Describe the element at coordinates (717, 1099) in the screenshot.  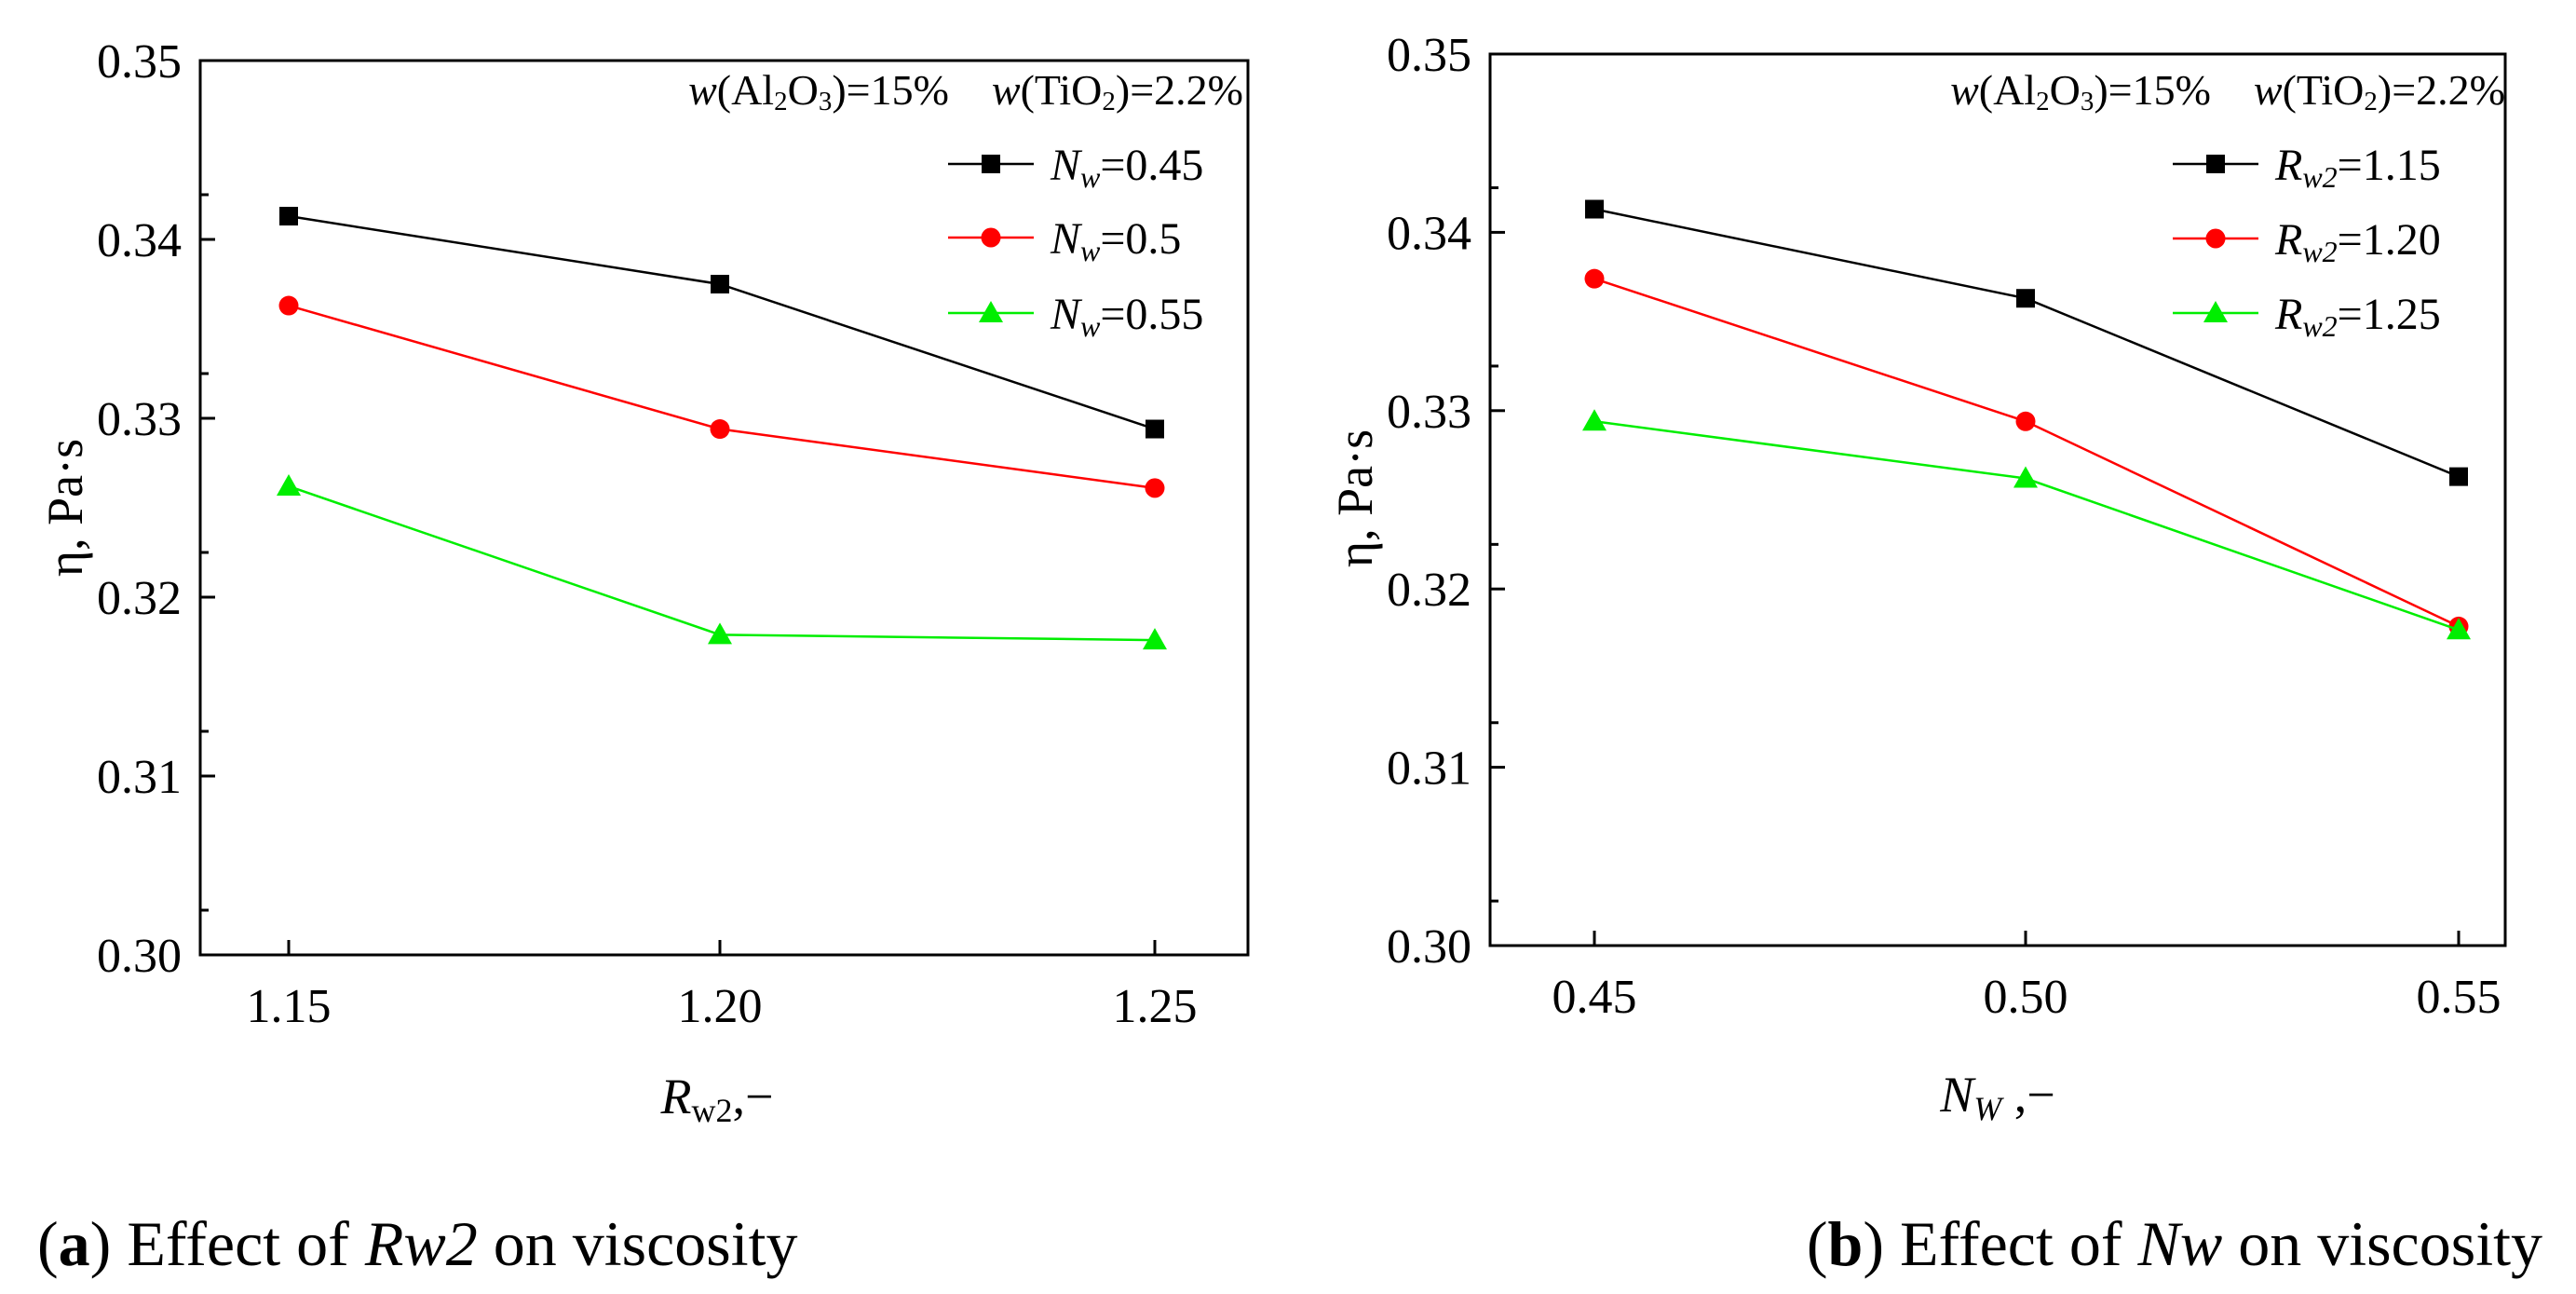
I see `x-axis-label: Rw2,−` at that location.